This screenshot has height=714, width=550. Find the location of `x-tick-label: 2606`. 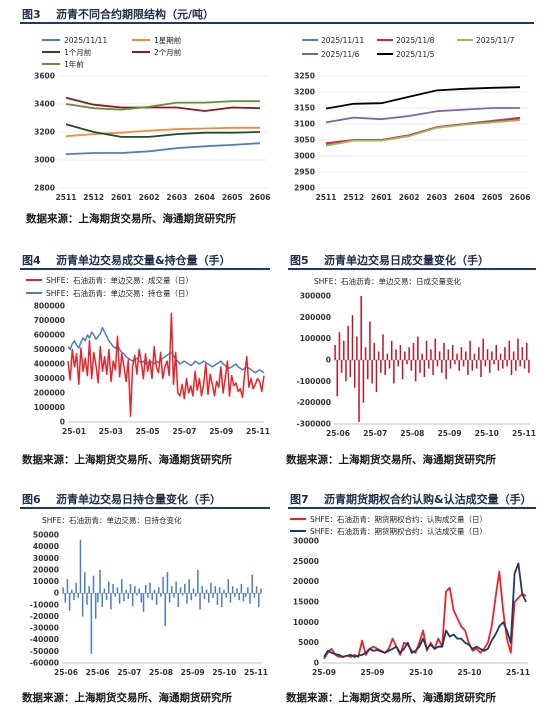

x-tick-label: 2606 is located at coordinates (260, 197).